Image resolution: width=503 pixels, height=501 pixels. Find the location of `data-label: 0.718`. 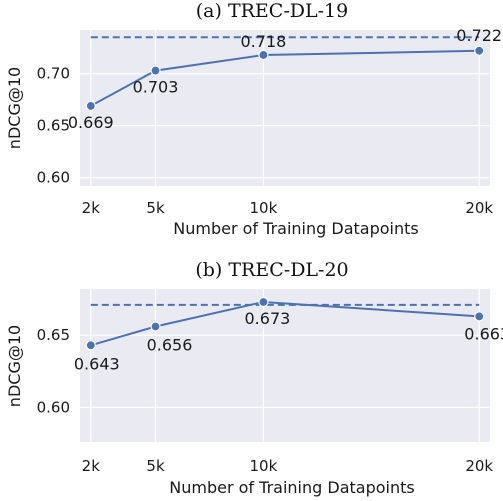

data-label: 0.718 is located at coordinates (264, 41).